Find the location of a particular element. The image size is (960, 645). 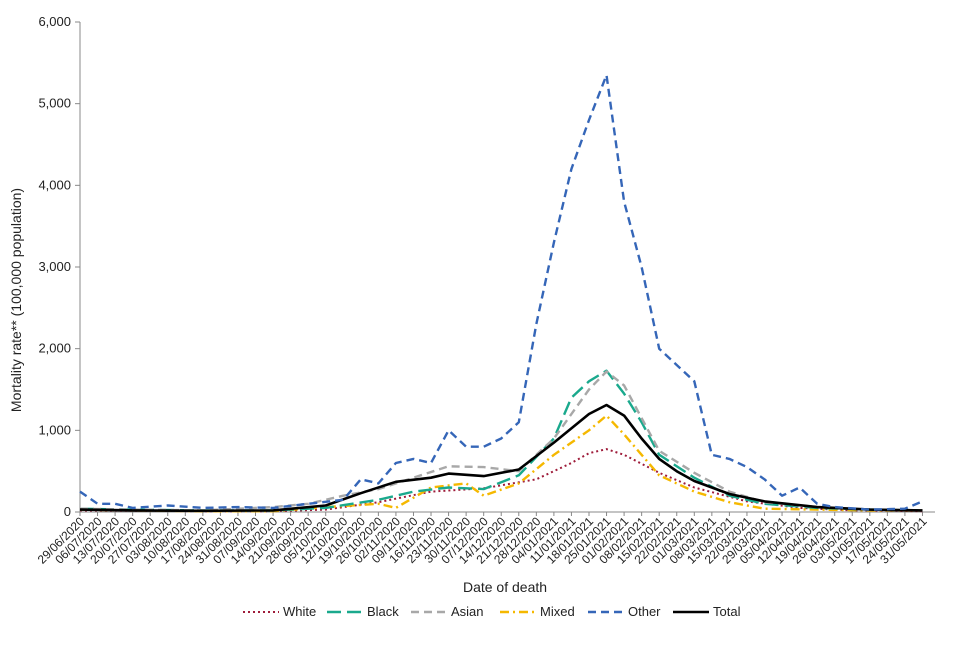

x-axis-label: Date of death is located at coordinates (505, 587).